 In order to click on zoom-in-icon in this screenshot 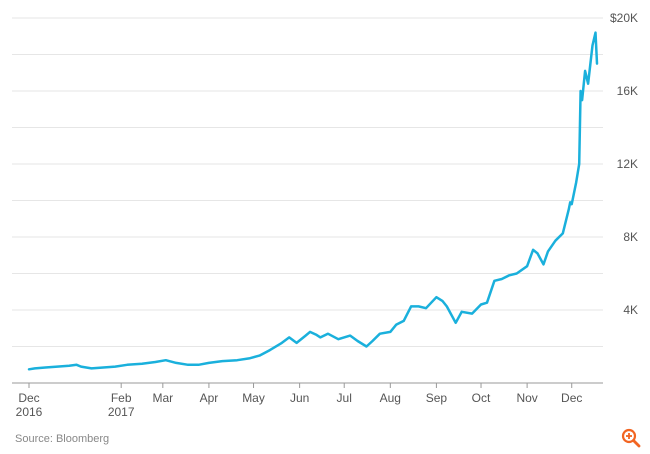, I will do `click(631, 438)`.